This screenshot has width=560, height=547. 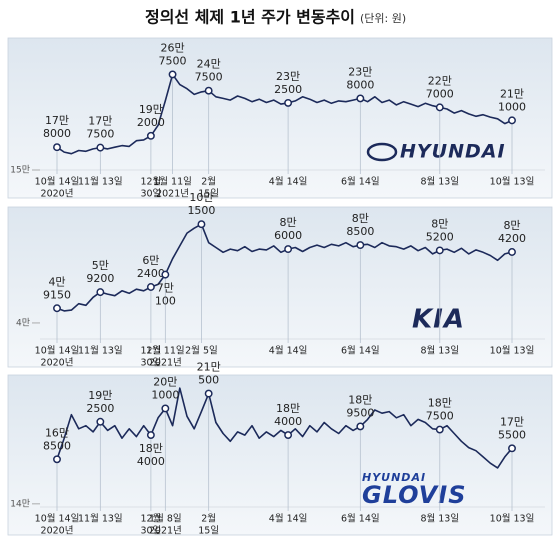 What do you see at coordinates (165, 295) in the screenshot?
I see `annotation-label: 7만 100` at bounding box center [165, 295].